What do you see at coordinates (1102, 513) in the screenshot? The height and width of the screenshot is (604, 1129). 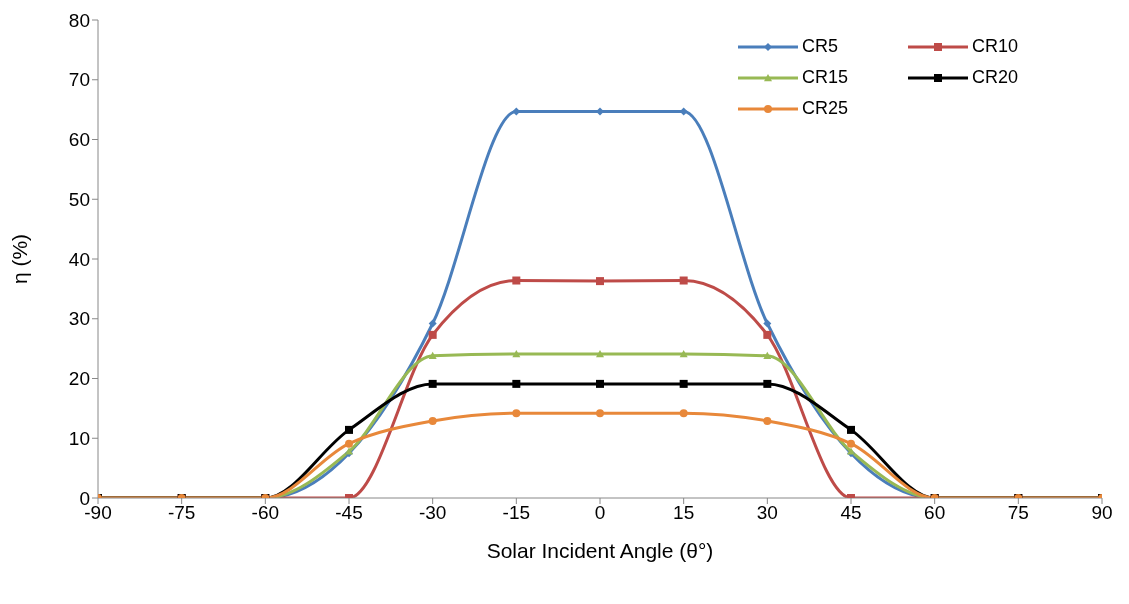 I see `x-tick-label: 90` at bounding box center [1102, 513].